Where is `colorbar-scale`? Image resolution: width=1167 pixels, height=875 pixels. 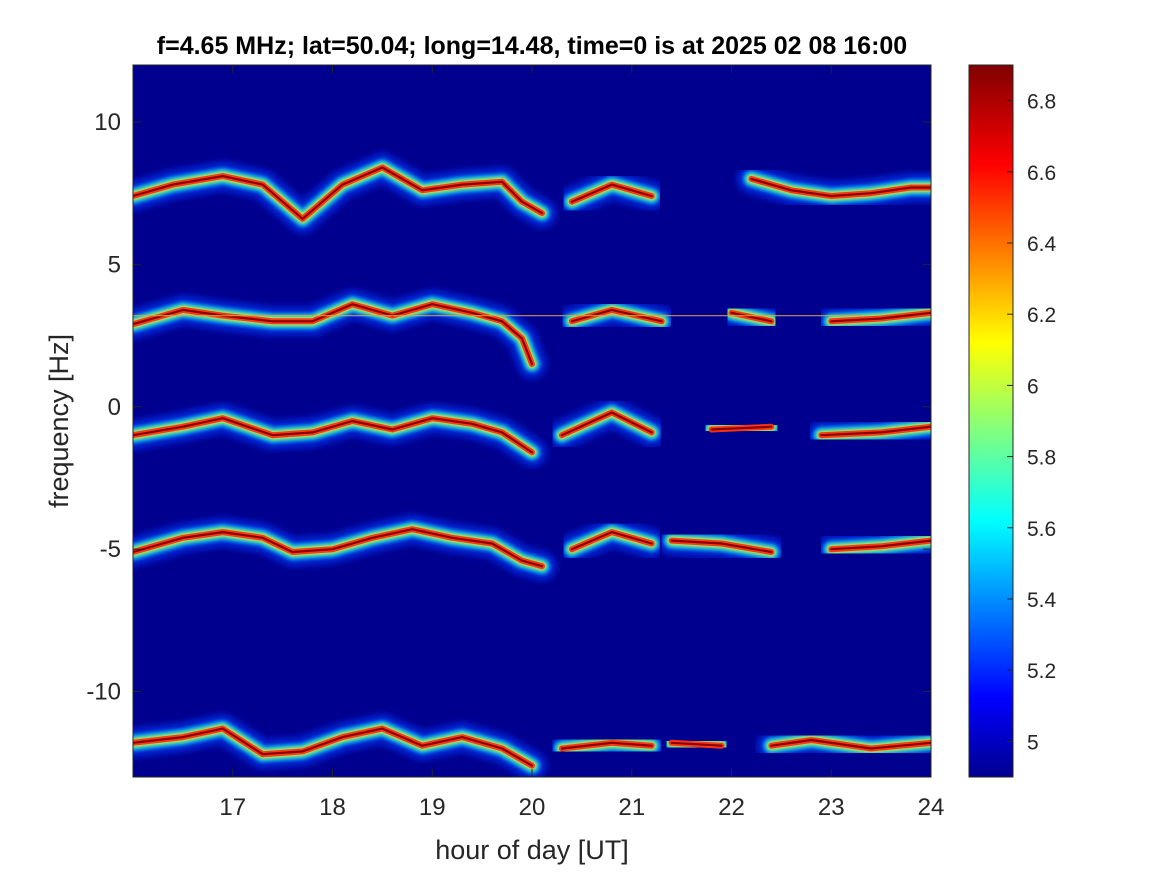 colorbar-scale is located at coordinates (991, 421).